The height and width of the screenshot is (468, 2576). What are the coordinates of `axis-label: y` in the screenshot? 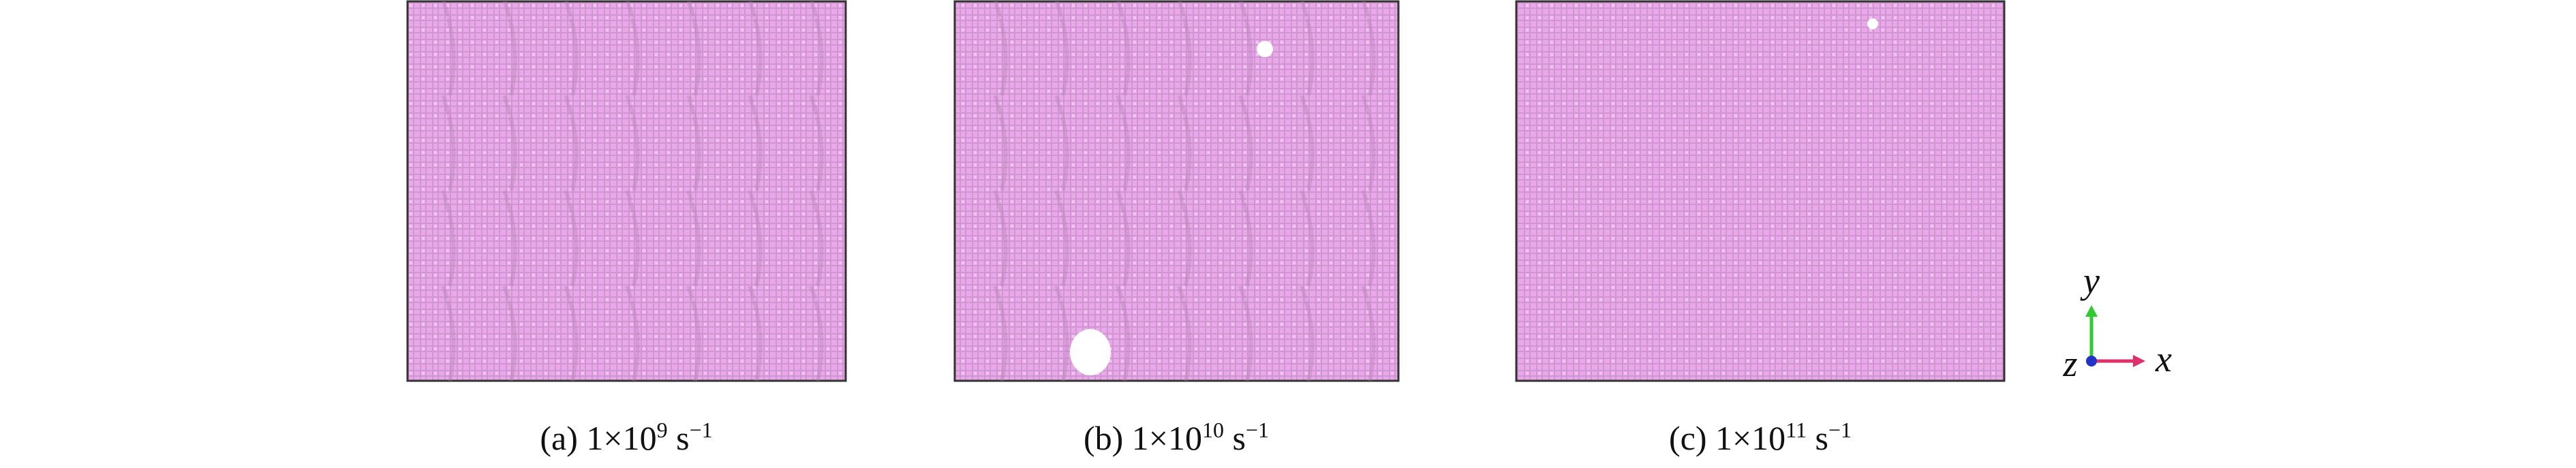 It's located at (2090, 280).